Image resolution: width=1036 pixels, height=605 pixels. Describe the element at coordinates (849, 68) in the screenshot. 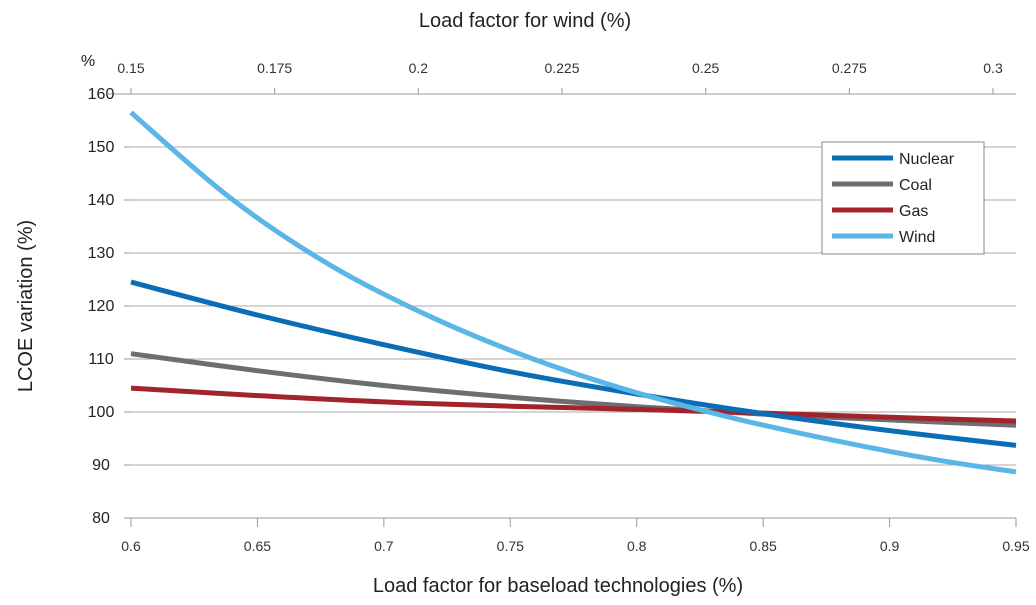

I see `top-tick-label: 0.275` at that location.